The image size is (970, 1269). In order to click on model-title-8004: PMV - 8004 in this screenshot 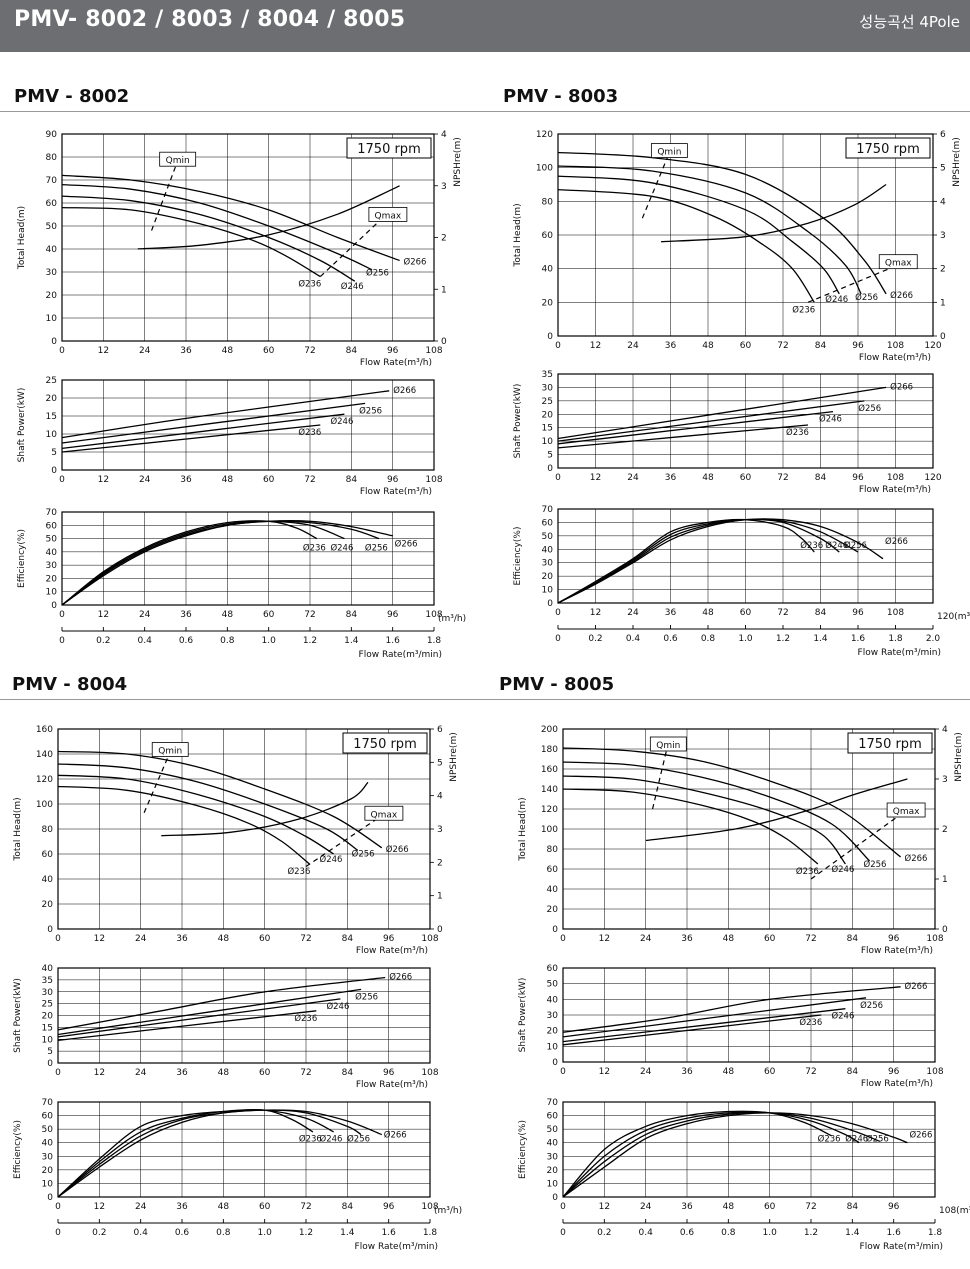, I will do `click(70, 684)`.